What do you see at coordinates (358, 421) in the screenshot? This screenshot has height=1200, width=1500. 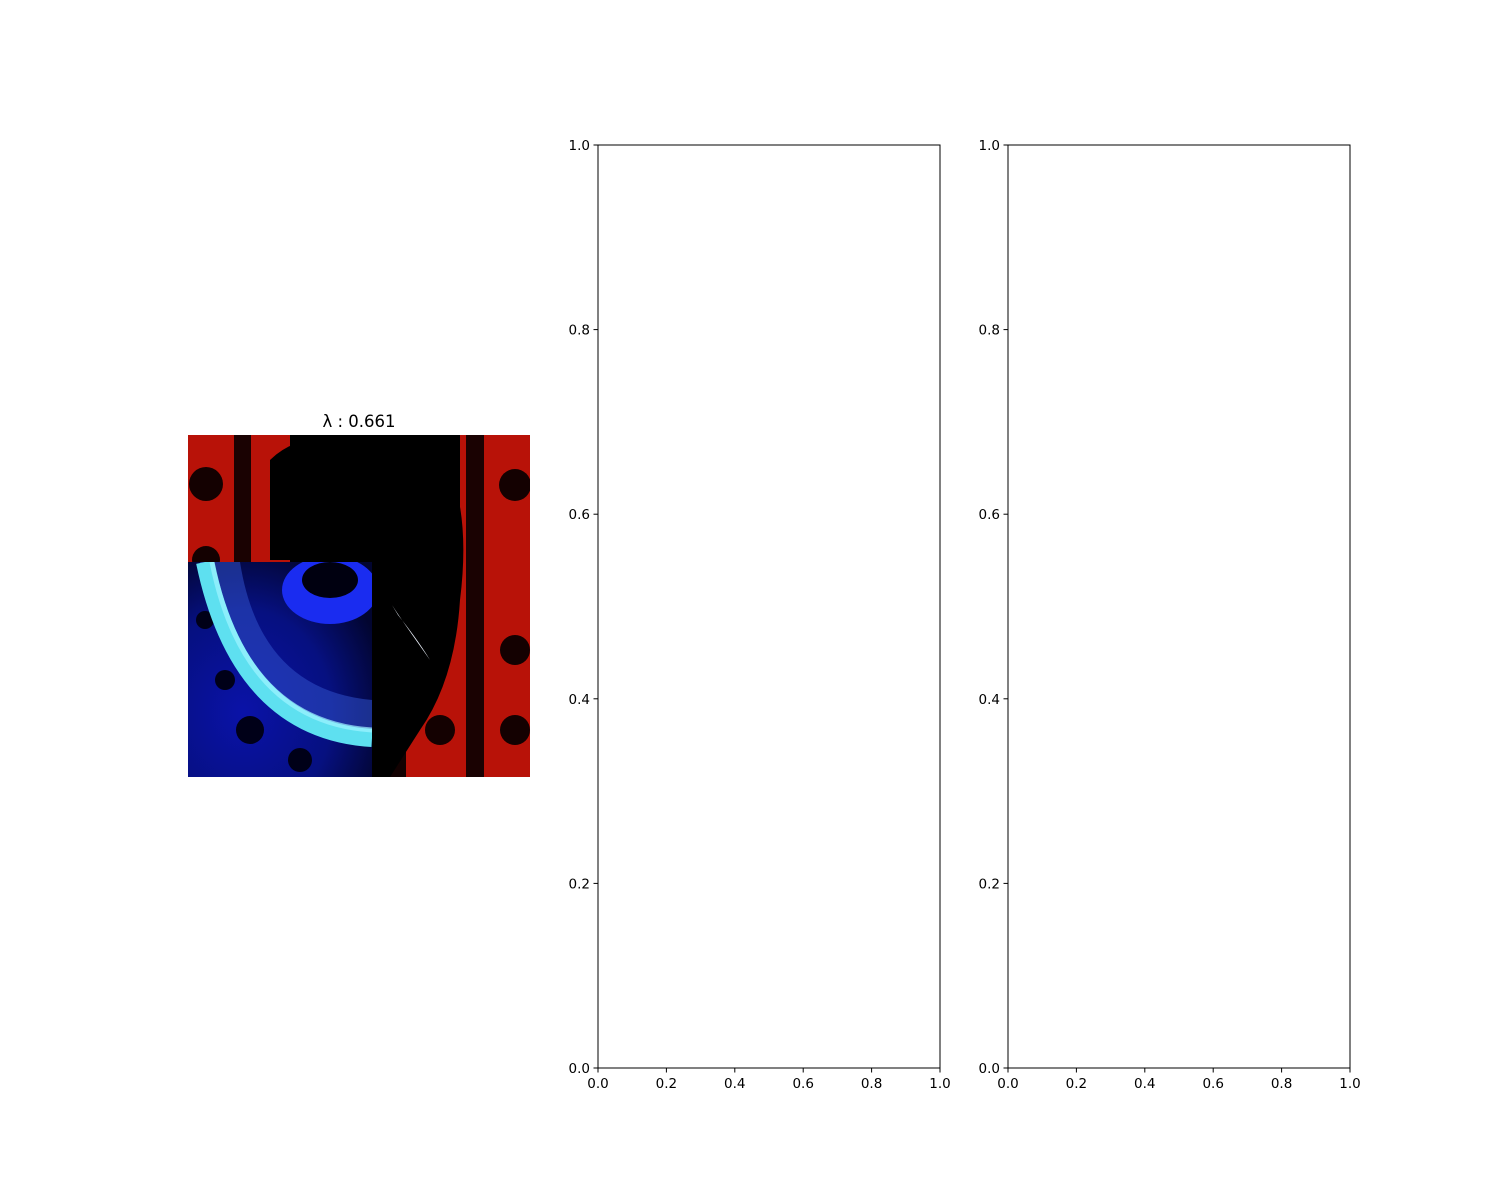 I see `image-title: λ : 0.661` at bounding box center [358, 421].